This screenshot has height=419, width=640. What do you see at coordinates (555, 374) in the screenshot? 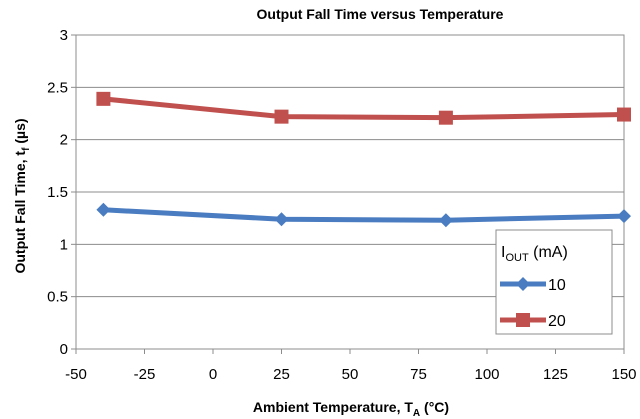
I see `x-tick-label: 125` at bounding box center [555, 374].